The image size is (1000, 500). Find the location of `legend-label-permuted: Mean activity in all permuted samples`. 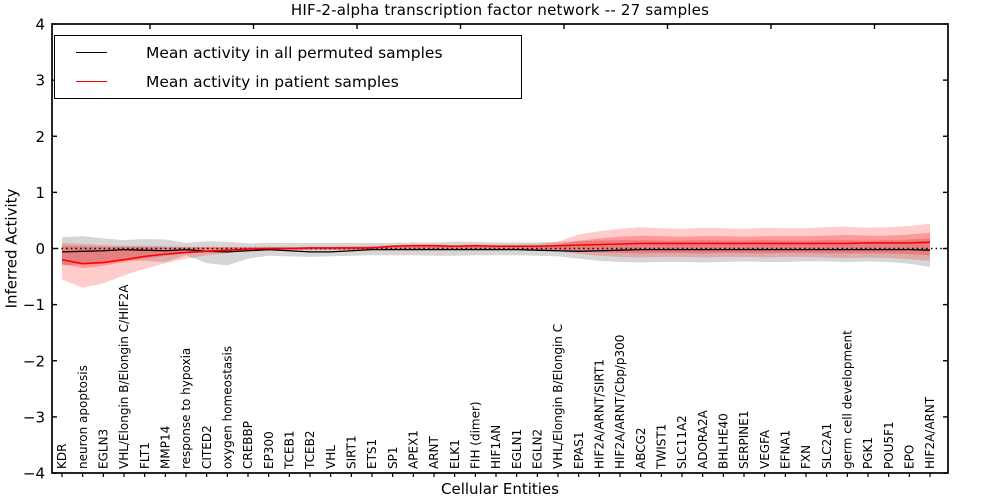

legend-label-permuted: Mean activity in all permuted samples is located at coordinates (294, 52).